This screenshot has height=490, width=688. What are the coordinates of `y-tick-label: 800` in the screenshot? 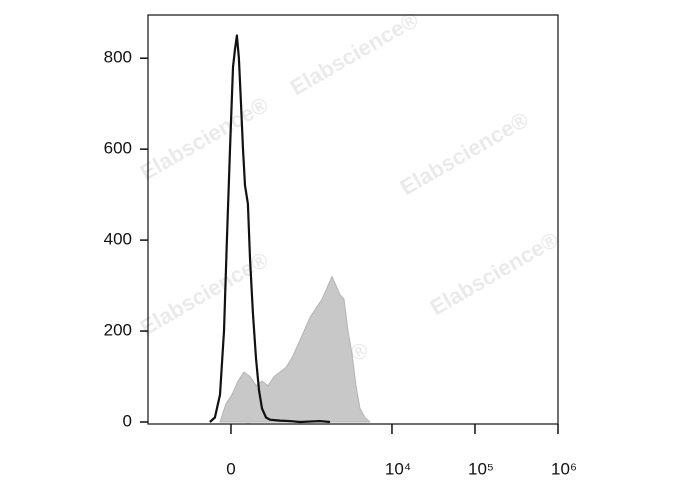 It's located at (118, 57).